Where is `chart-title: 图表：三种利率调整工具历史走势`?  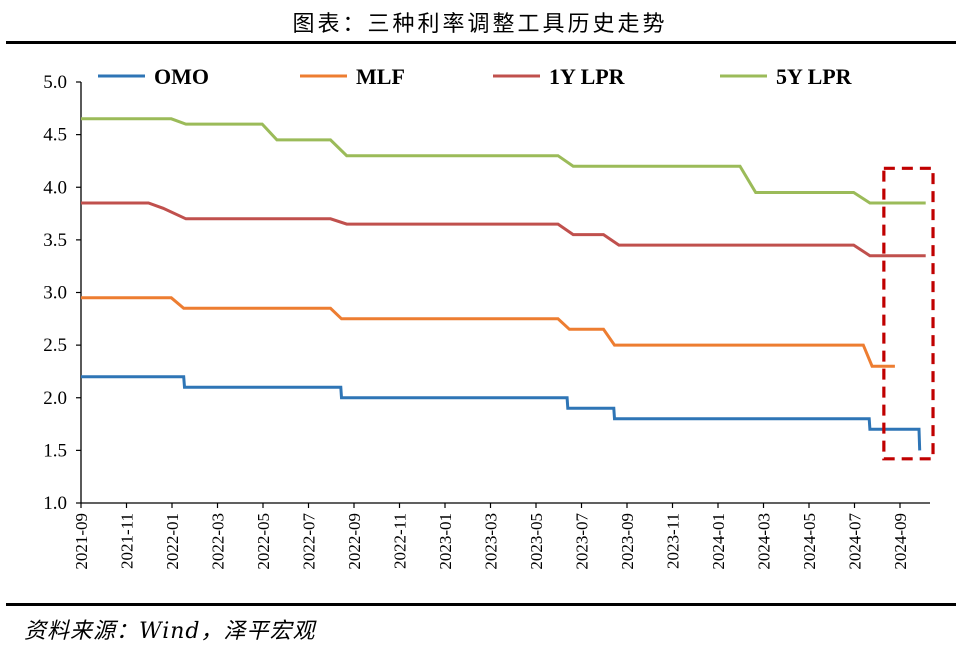 chart-title: 图表：三种利率调整工具历史走势 is located at coordinates (480, 24).